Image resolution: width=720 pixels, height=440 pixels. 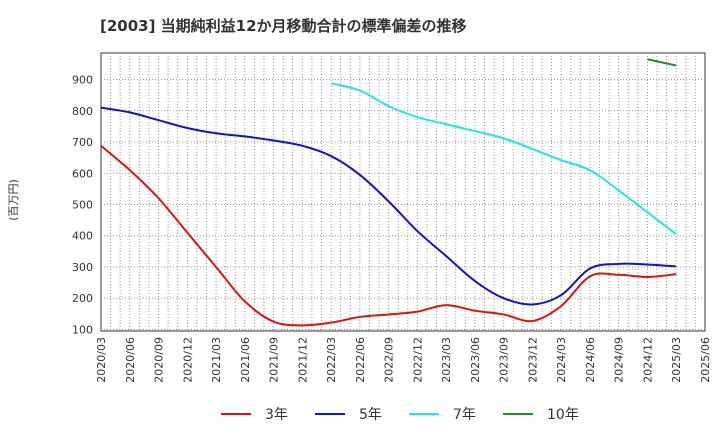 What do you see at coordinates (532, 360) in the screenshot?
I see `x-tick-label: 2023/12` at bounding box center [532, 360].